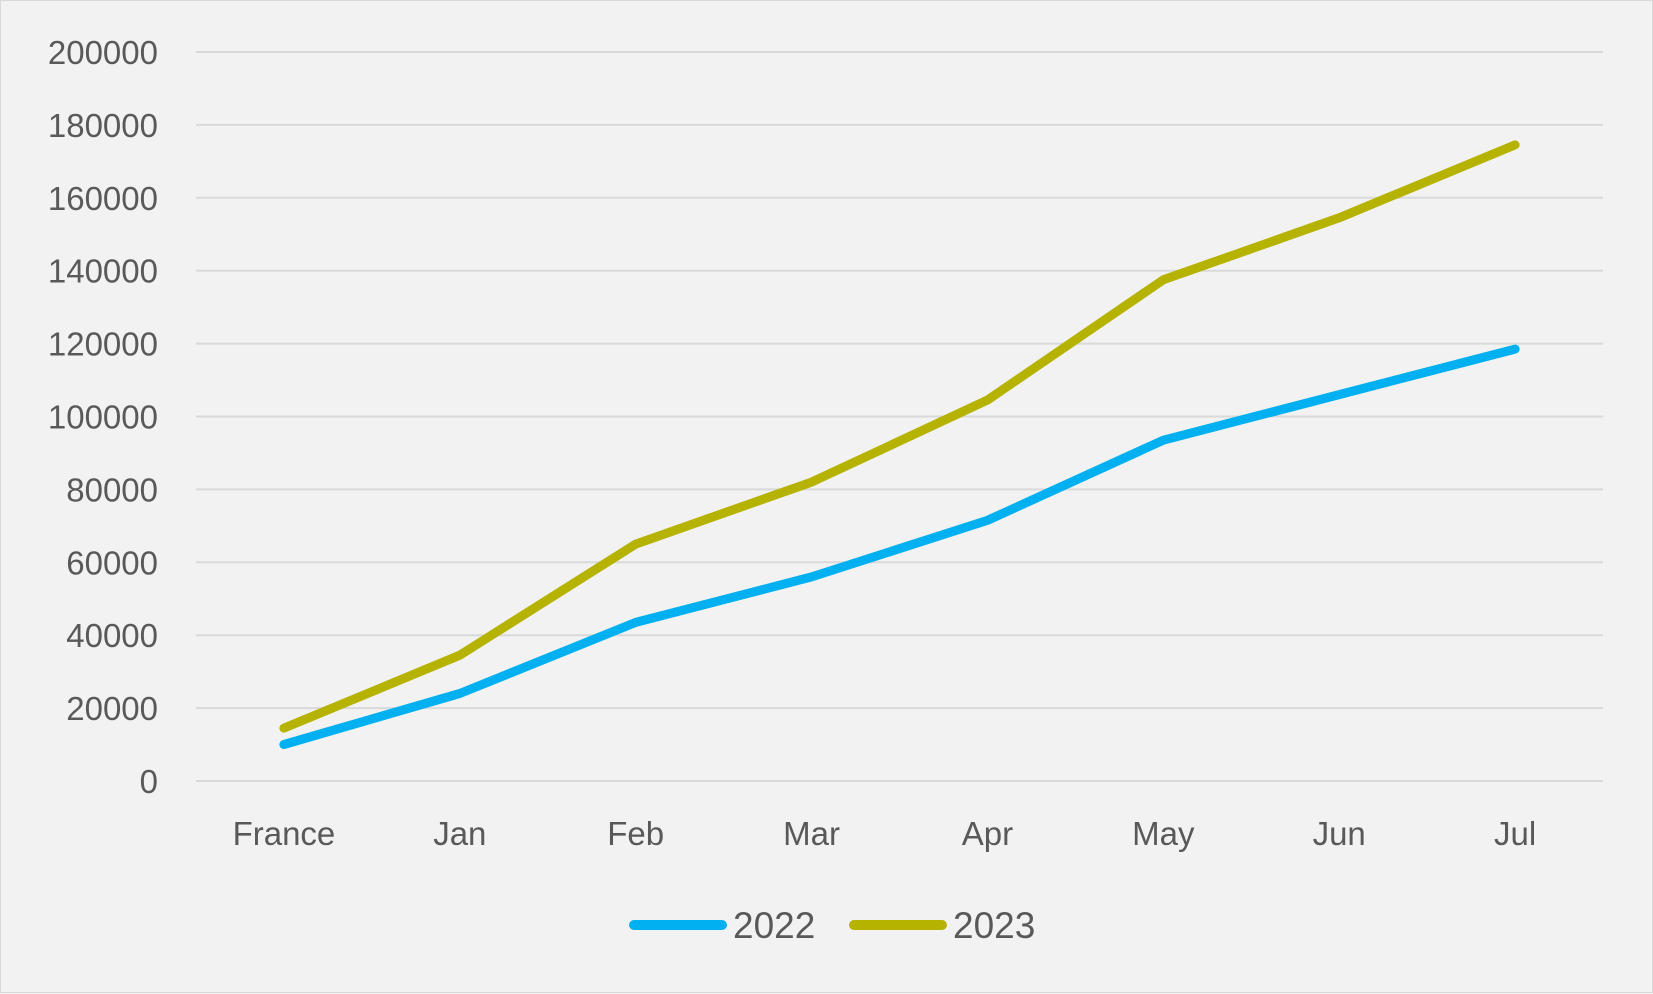  What do you see at coordinates (112, 635) in the screenshot?
I see `y-tick-label: 40000` at bounding box center [112, 635].